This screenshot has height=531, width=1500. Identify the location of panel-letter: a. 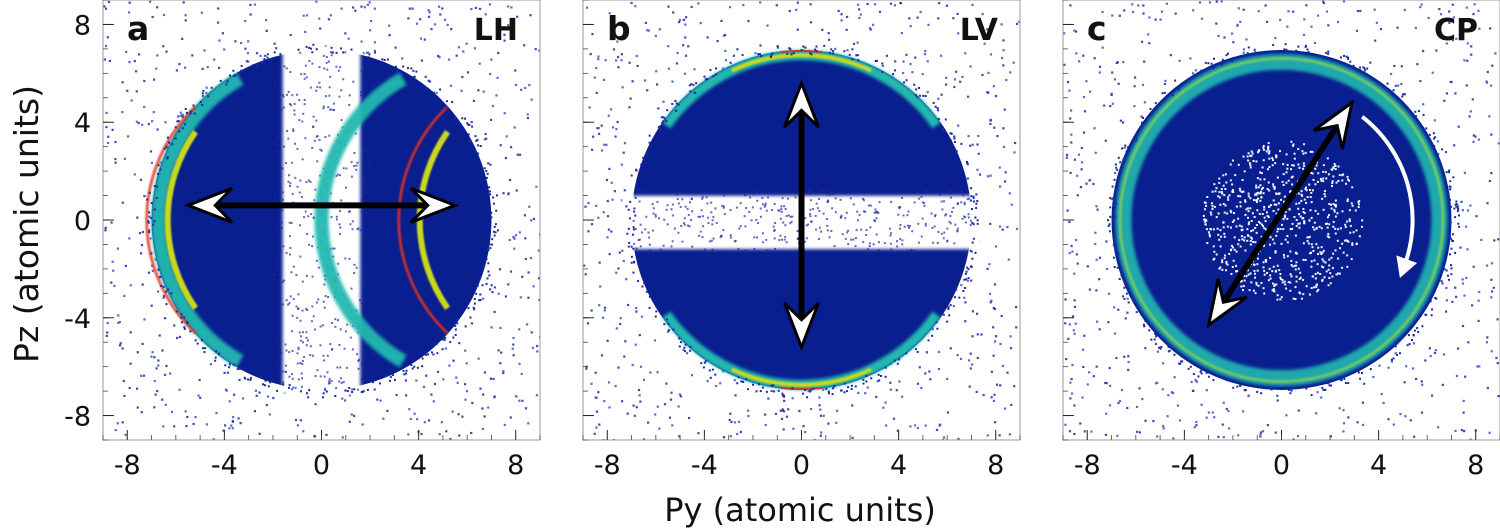
(138, 28).